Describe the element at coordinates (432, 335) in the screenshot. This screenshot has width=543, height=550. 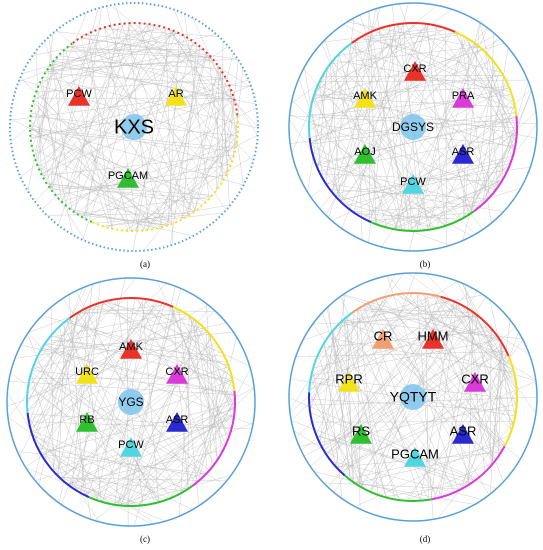
I see `node-label: HMM` at that location.